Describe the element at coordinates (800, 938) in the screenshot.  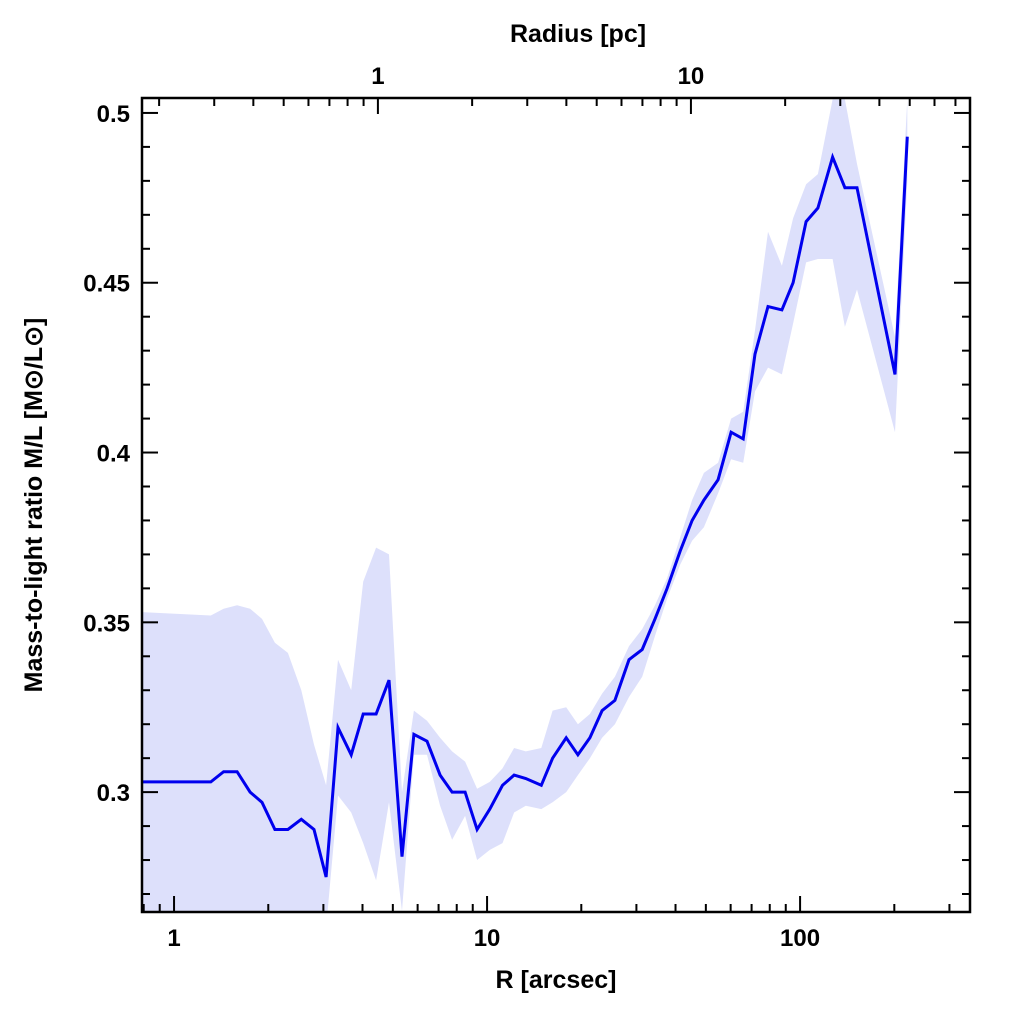
I see `x-tick-label: 100` at that location.